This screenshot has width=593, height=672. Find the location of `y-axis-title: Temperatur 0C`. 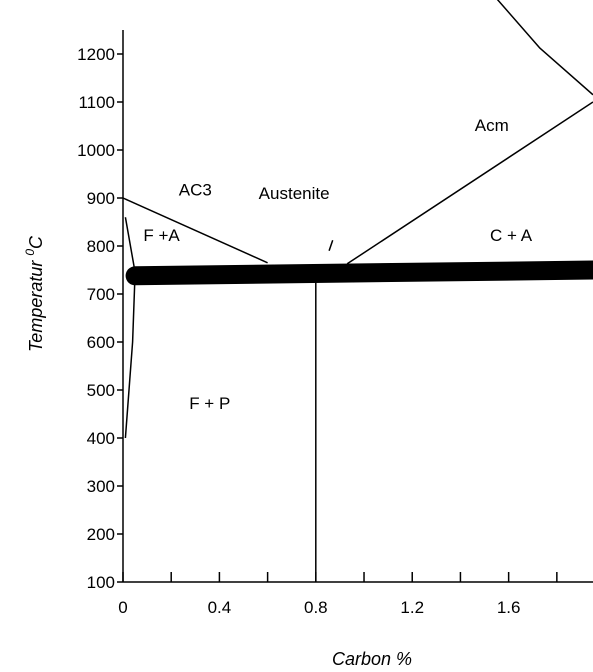

y-axis-title: Temperatur 0C is located at coordinates (34, 293).